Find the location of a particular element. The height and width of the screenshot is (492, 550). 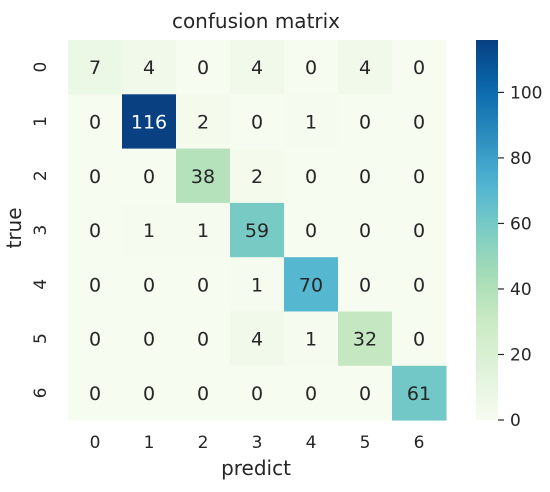

y-tick-labels: 0 1 2 3 4 5 6 is located at coordinates (41, 230).